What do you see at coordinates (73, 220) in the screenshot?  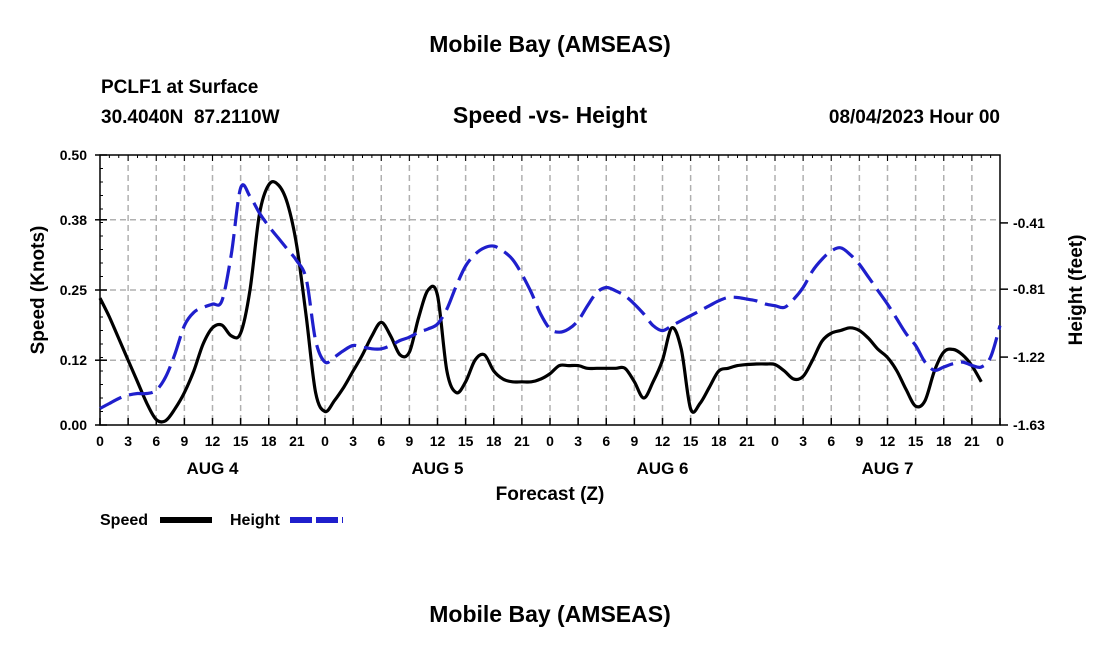 I see `y-left-tick-label: 0.38` at bounding box center [73, 220].